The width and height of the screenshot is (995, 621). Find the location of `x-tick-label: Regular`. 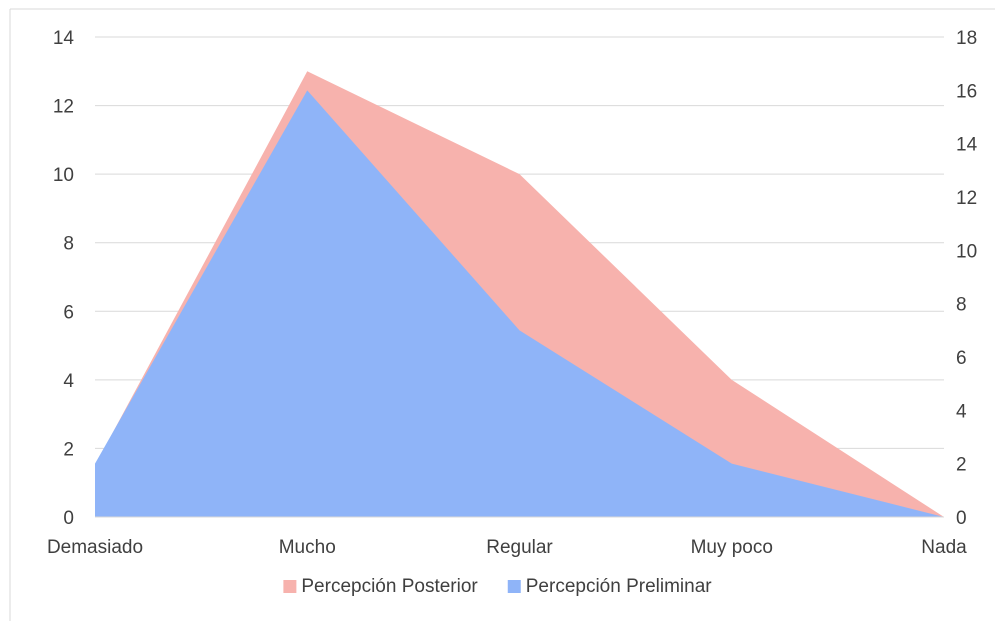

x-tick-label: Regular is located at coordinates (519, 547).